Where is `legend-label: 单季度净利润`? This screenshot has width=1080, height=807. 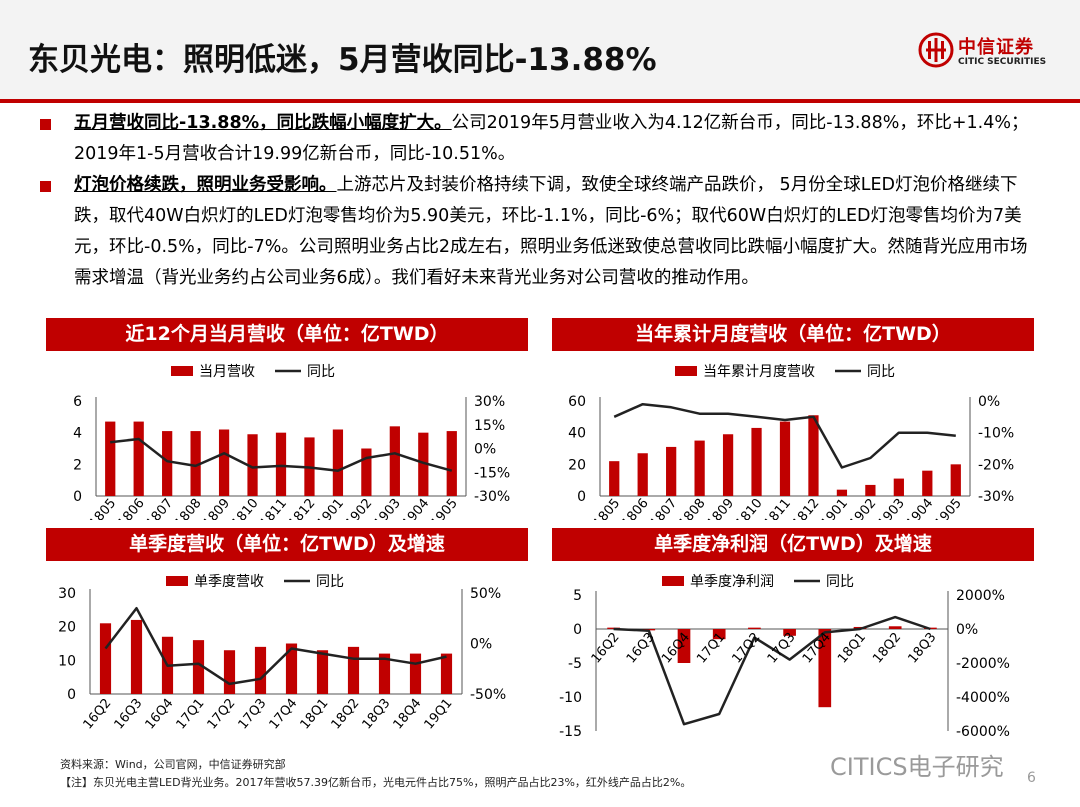 legend-label: 单季度净利润 is located at coordinates (732, 582).